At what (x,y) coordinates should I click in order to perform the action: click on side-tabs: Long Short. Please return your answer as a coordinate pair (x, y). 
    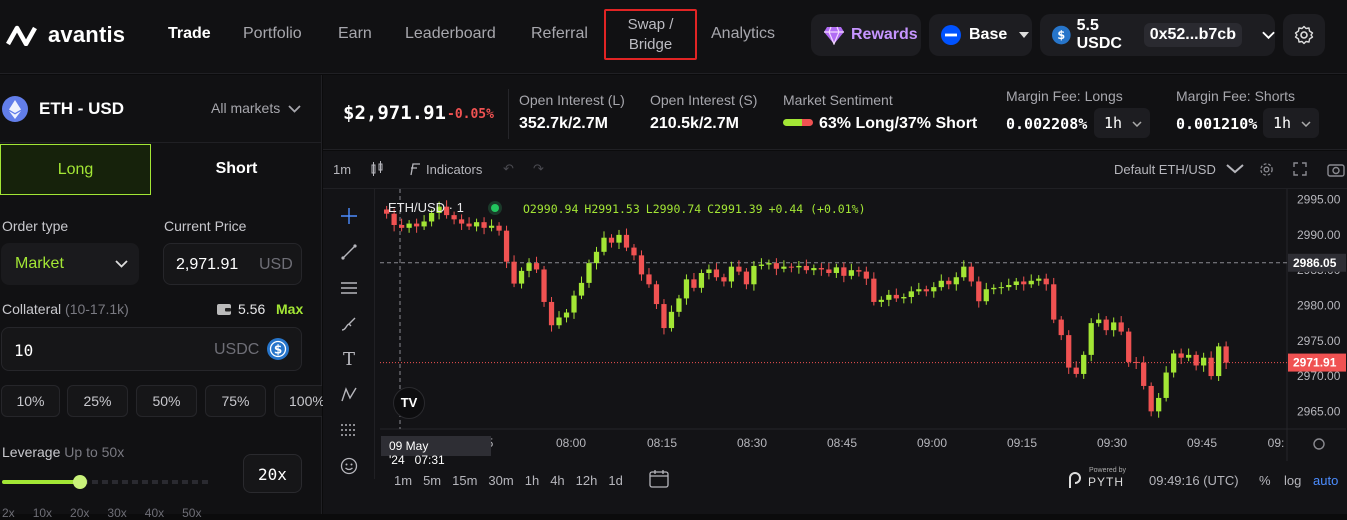
    Looking at the image, I should click on (161, 169).